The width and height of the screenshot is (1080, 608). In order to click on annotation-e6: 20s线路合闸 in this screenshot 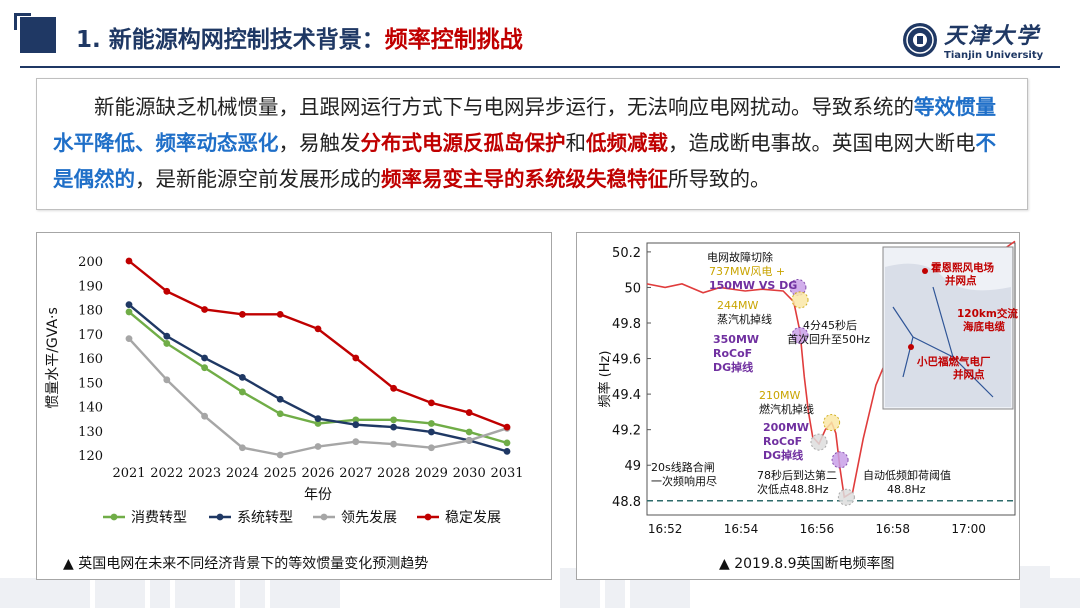, I will do `click(683, 467)`.